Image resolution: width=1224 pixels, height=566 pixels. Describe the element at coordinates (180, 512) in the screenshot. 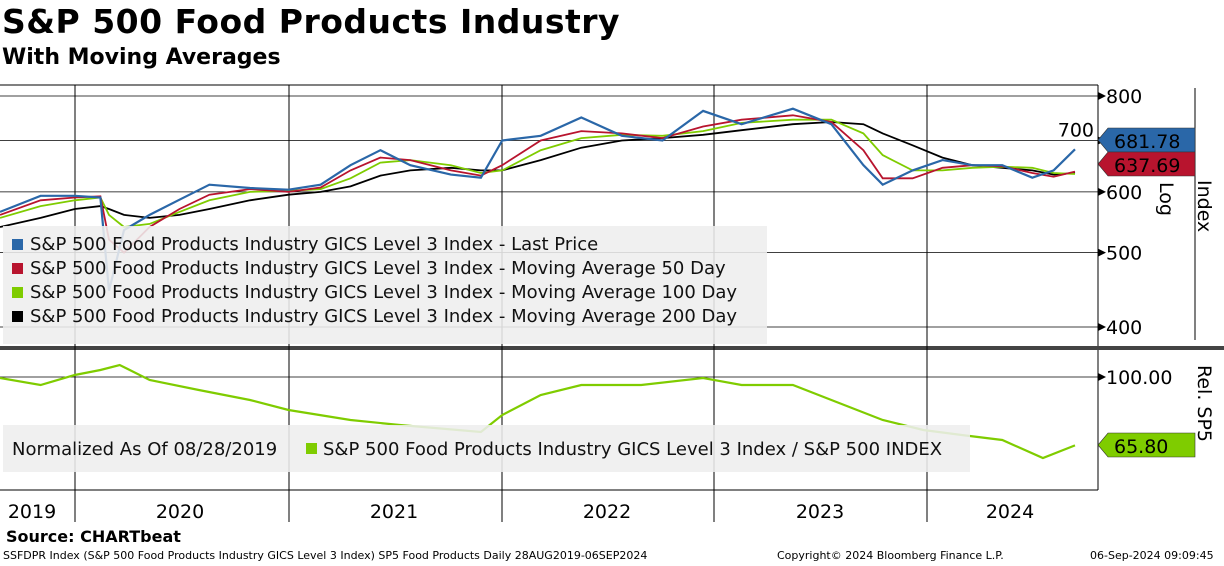

I see `x-tick-label: 2020` at that location.